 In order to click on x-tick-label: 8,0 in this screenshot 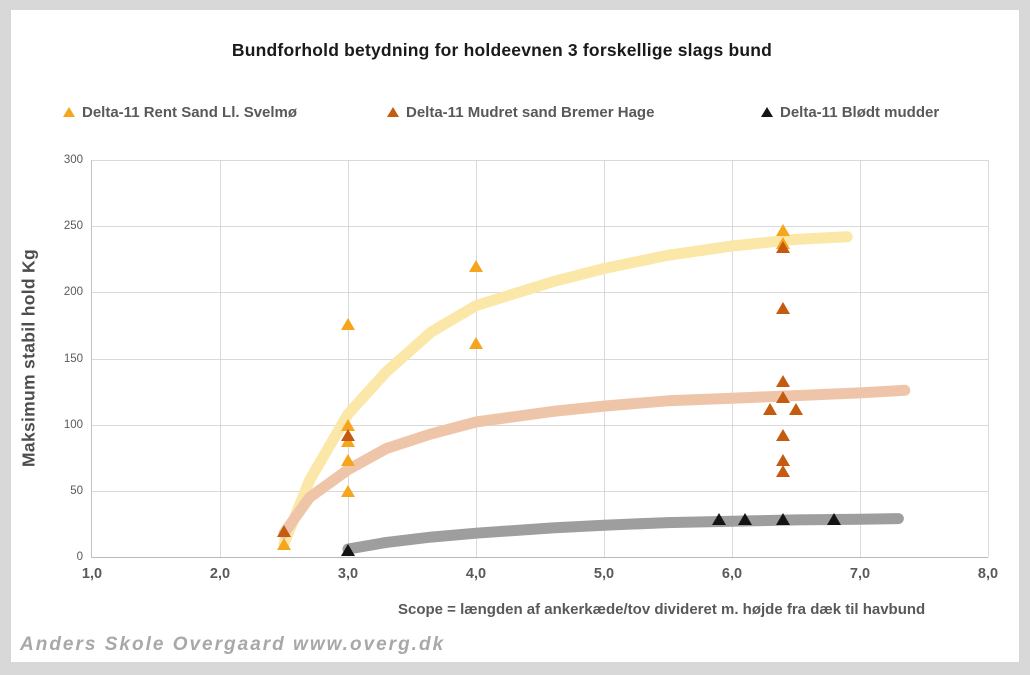, I will do `click(988, 574)`.